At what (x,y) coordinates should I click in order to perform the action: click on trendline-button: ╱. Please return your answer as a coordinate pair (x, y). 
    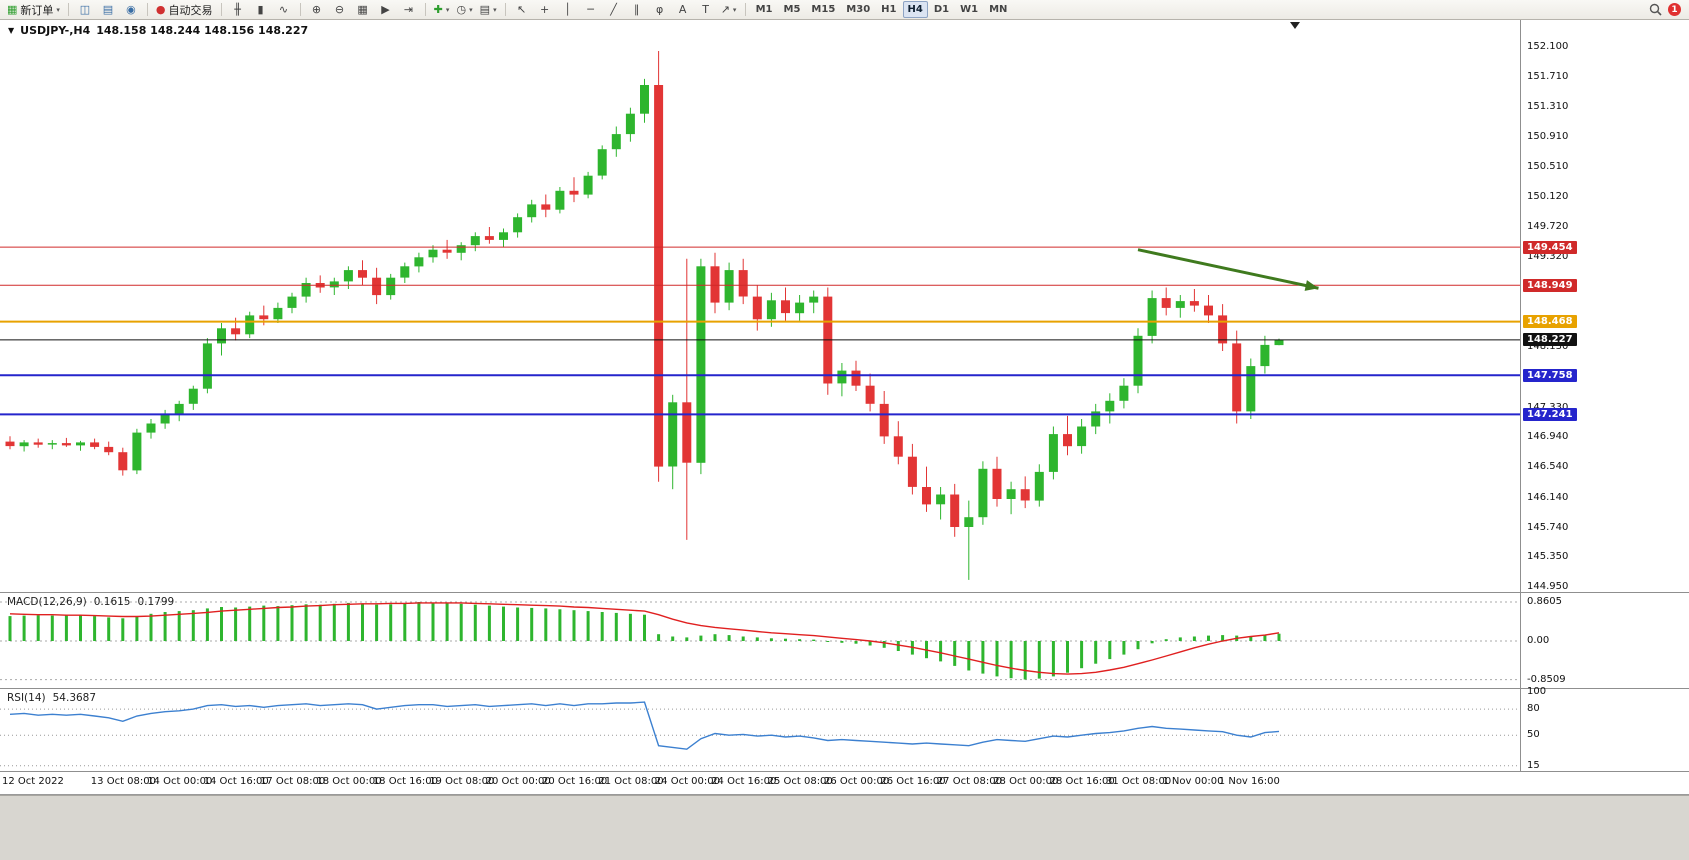
    Looking at the image, I should click on (614, 10).